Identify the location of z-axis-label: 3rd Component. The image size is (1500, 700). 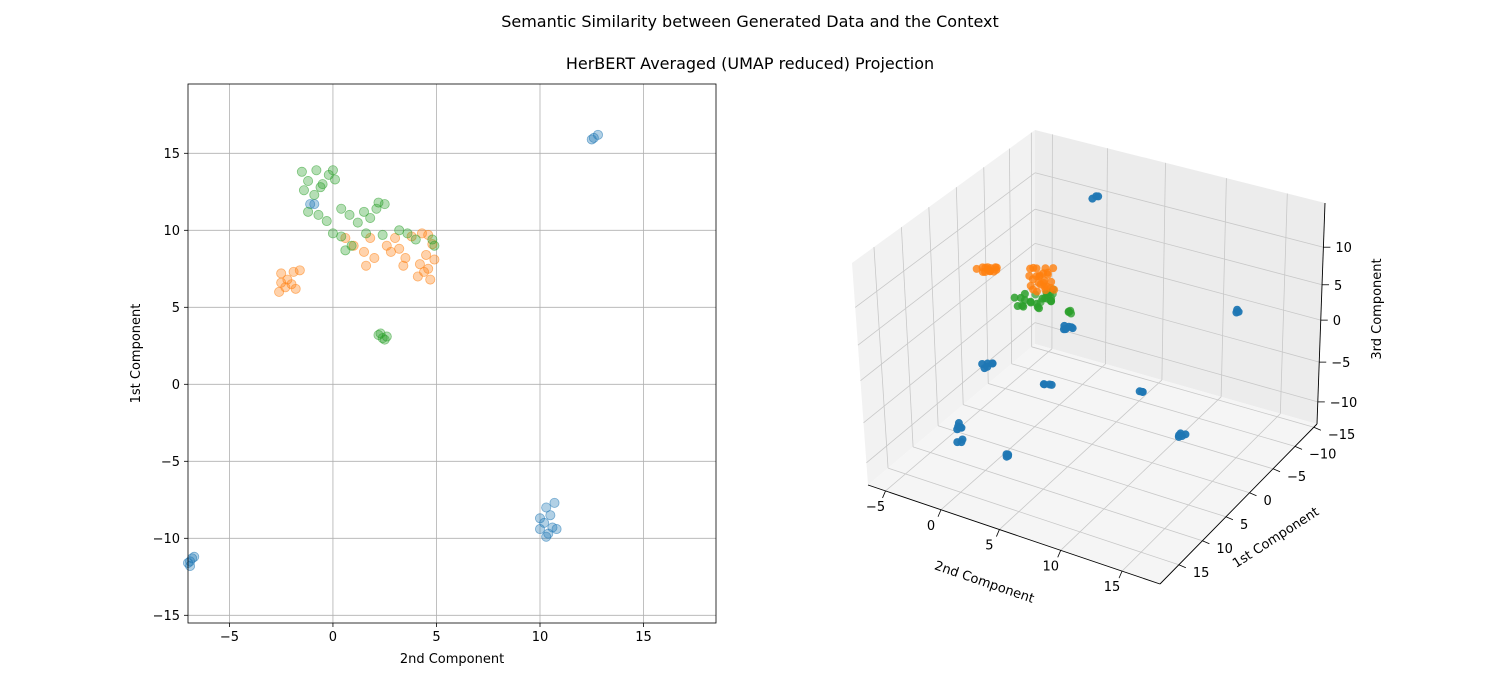
(1377, 308).